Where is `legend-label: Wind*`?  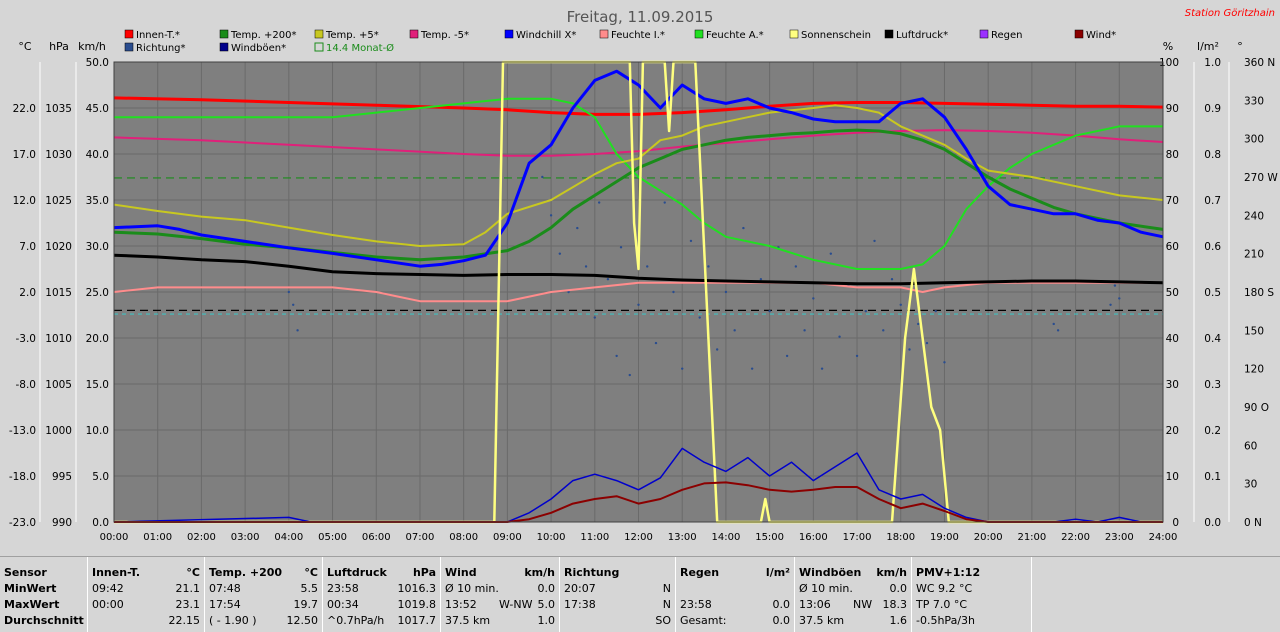
legend-label: Wind* is located at coordinates (1101, 35).